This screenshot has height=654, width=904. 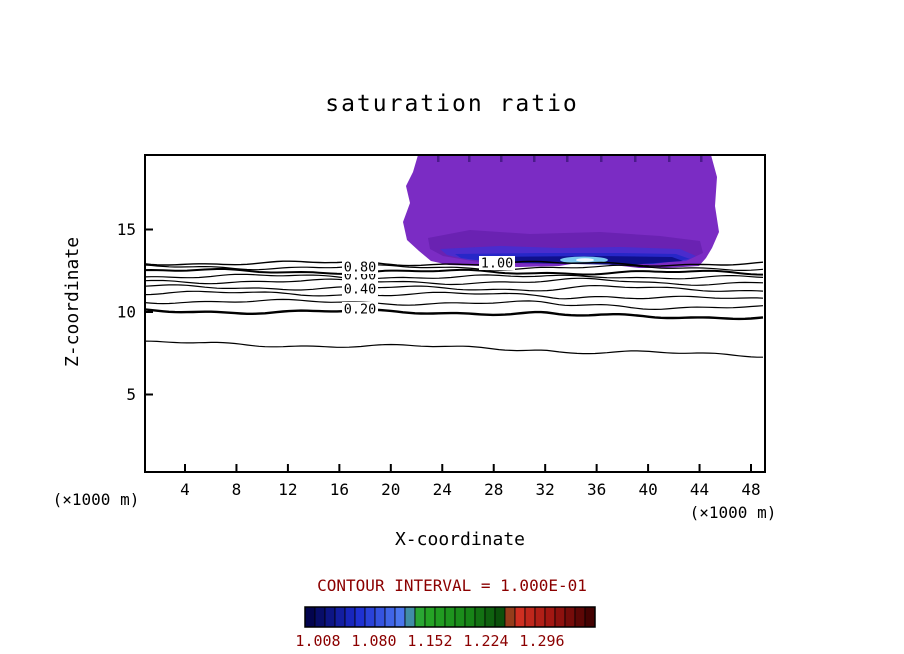 I want to click on y-axis-label: Z-coordinate, so click(x=72, y=302).